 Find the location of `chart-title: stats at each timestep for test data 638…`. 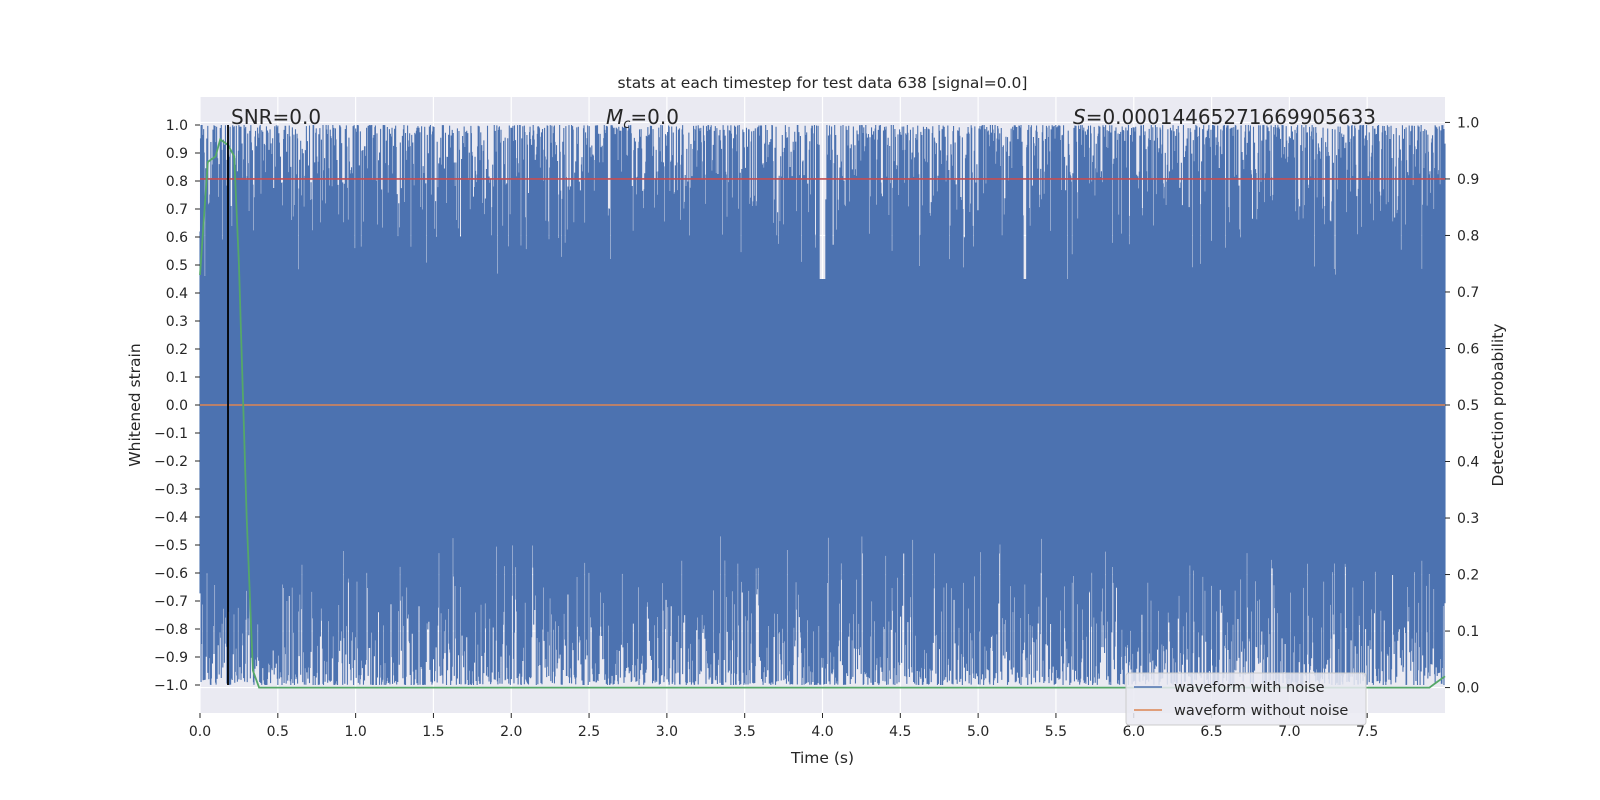

chart-title: stats at each timestep for test data 638… is located at coordinates (823, 83).